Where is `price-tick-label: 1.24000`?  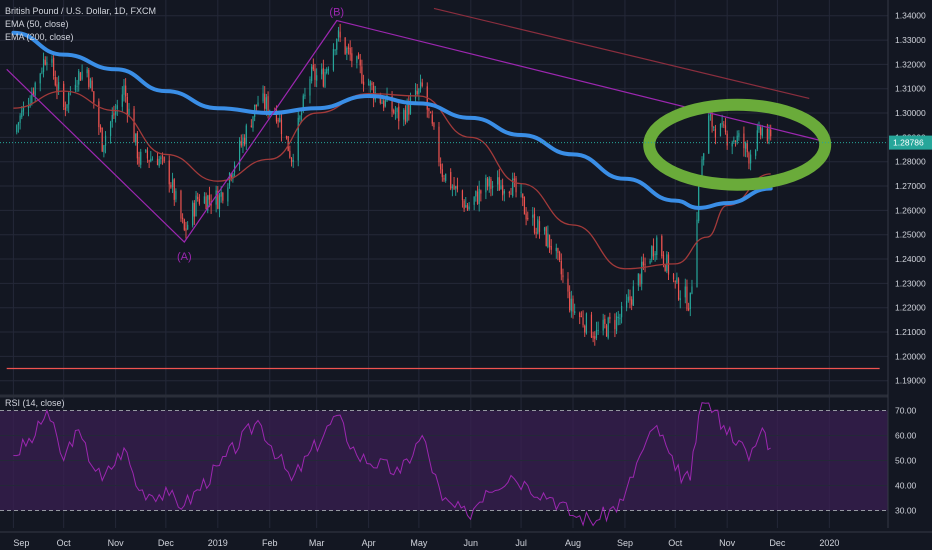 price-tick-label: 1.24000 is located at coordinates (910, 259).